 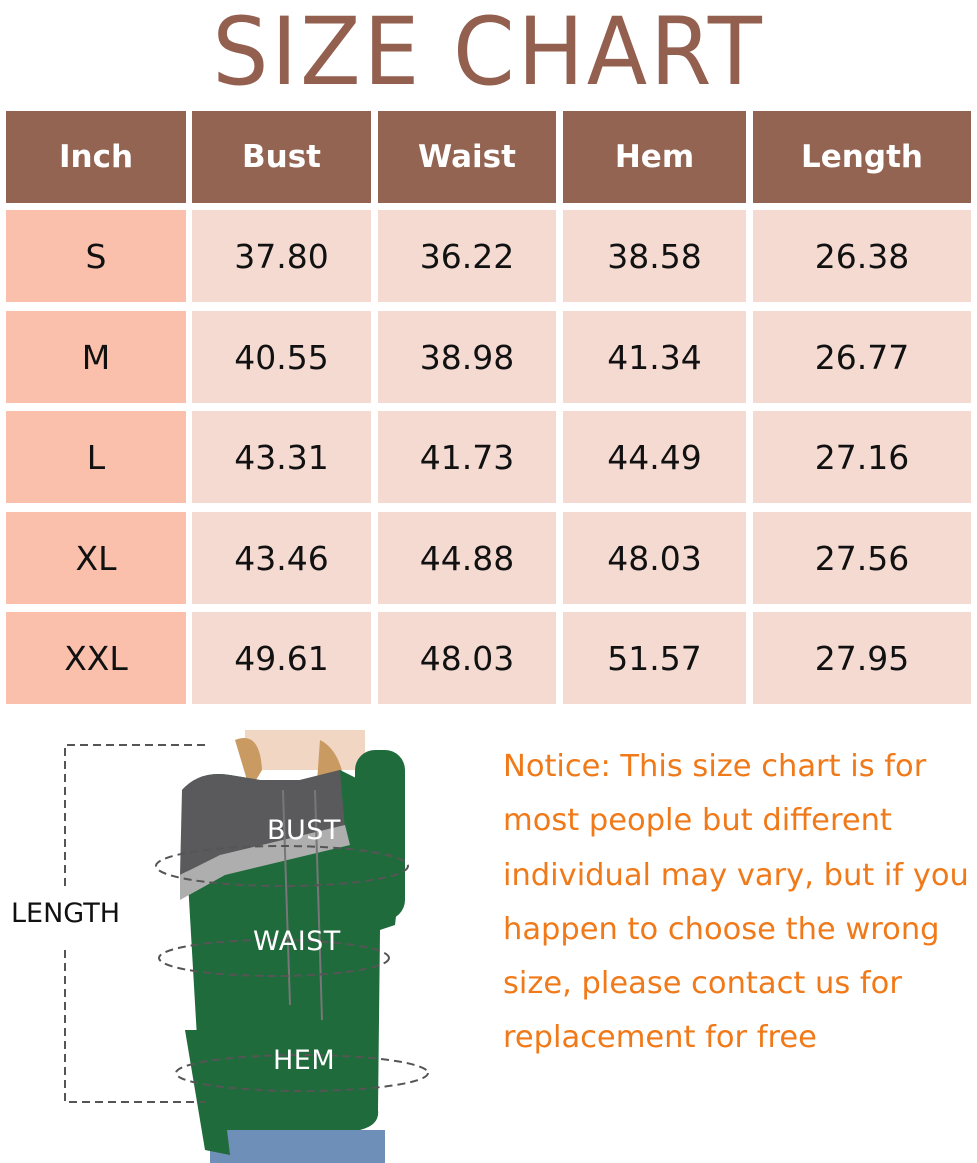 I want to click on bust-label: BUST, so click(x=304, y=830).